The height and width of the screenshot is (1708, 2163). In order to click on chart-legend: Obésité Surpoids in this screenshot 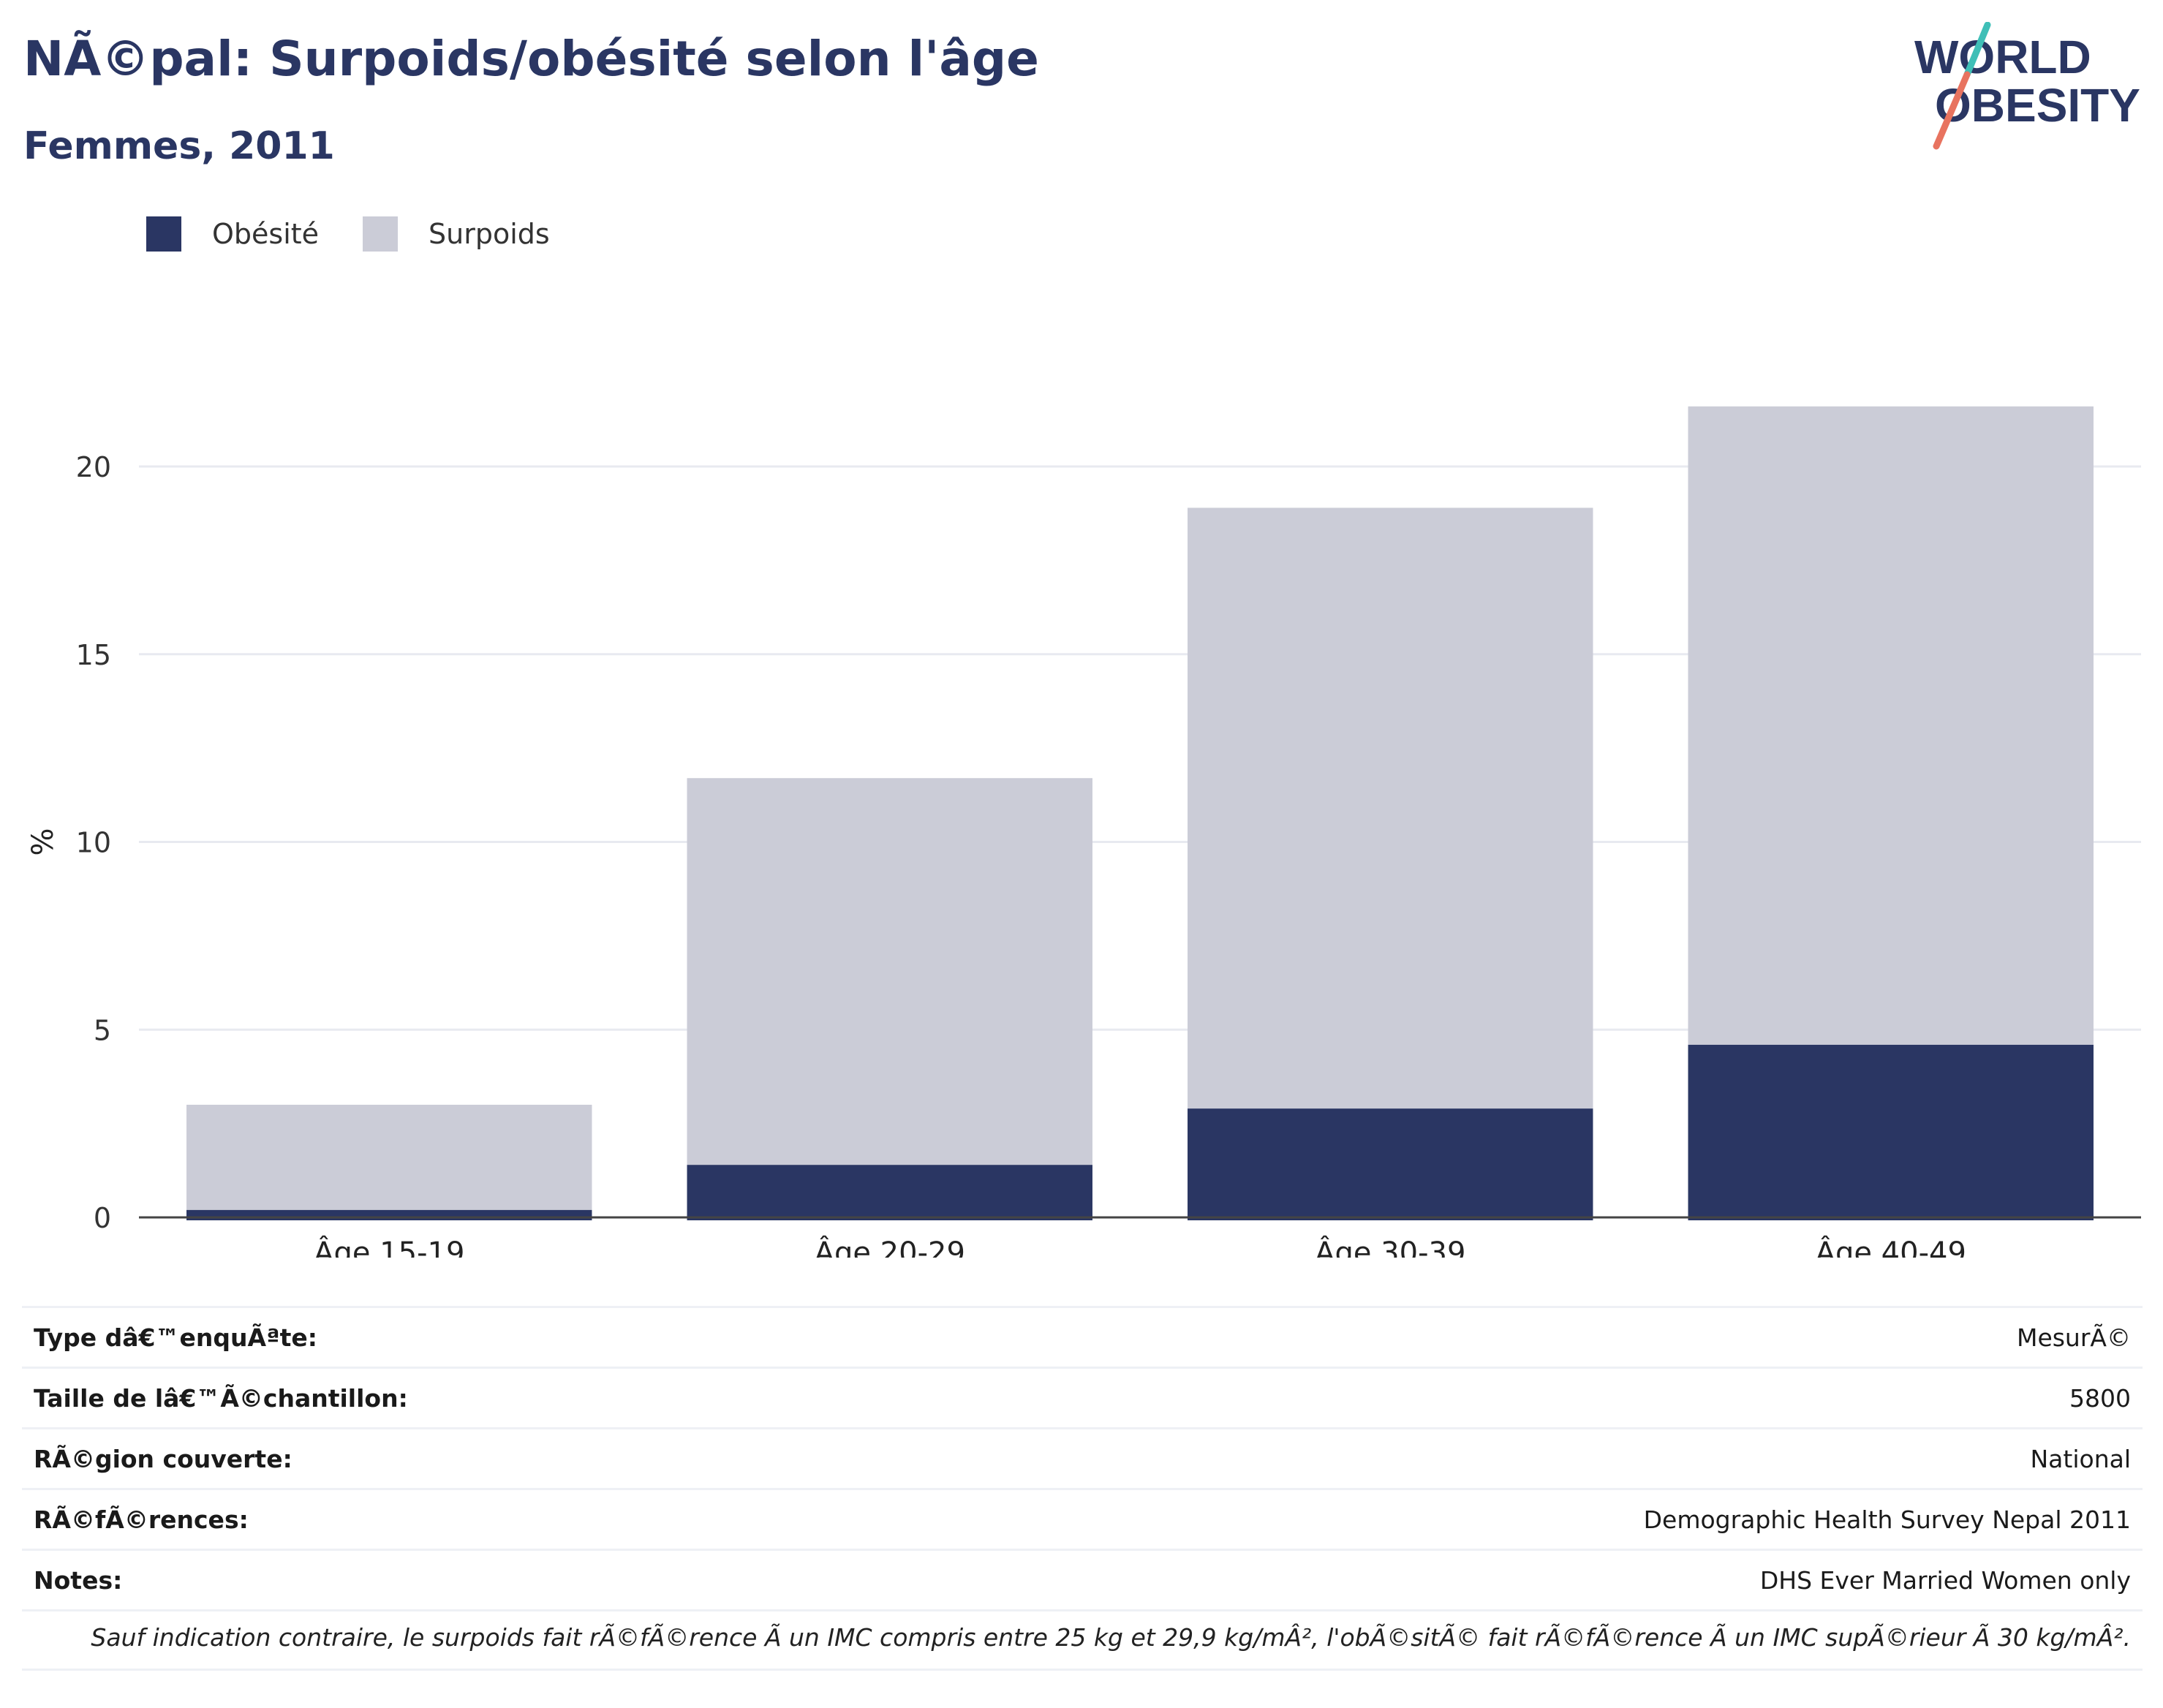, I will do `click(370, 234)`.